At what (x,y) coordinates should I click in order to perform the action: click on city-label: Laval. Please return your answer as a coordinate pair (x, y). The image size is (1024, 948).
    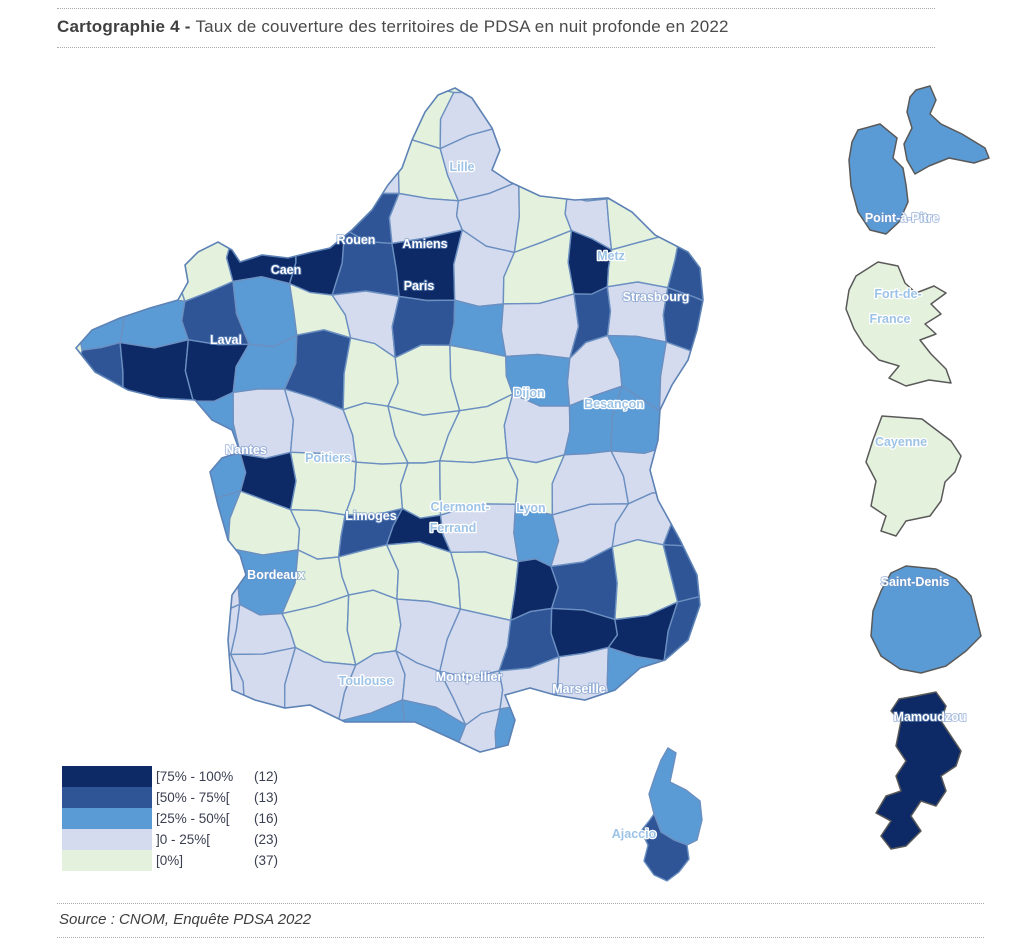
    Looking at the image, I should click on (226, 340).